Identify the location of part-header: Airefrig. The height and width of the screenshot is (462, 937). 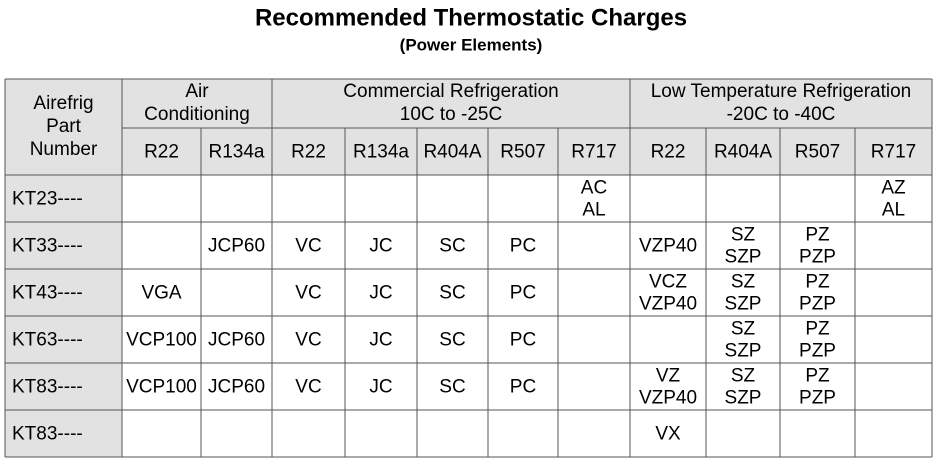
(63, 103).